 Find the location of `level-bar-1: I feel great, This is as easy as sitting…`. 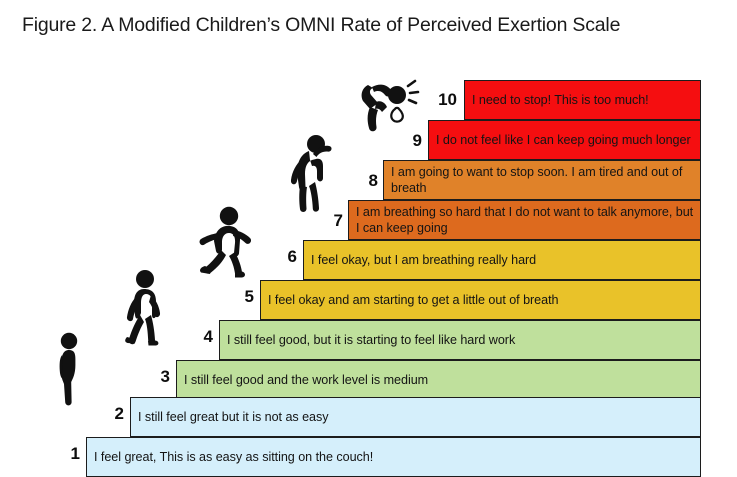

level-bar-1: I feel great, This is as easy as sitting… is located at coordinates (393, 457).